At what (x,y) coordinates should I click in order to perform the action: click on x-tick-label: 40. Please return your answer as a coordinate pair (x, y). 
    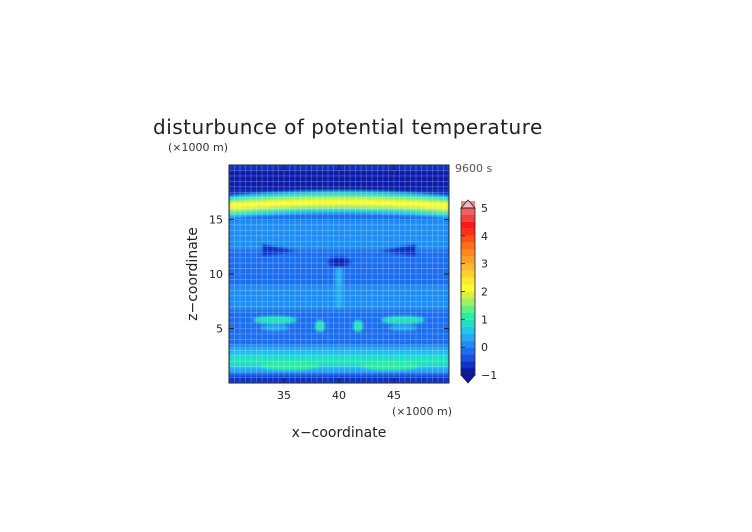
    Looking at the image, I should click on (339, 395).